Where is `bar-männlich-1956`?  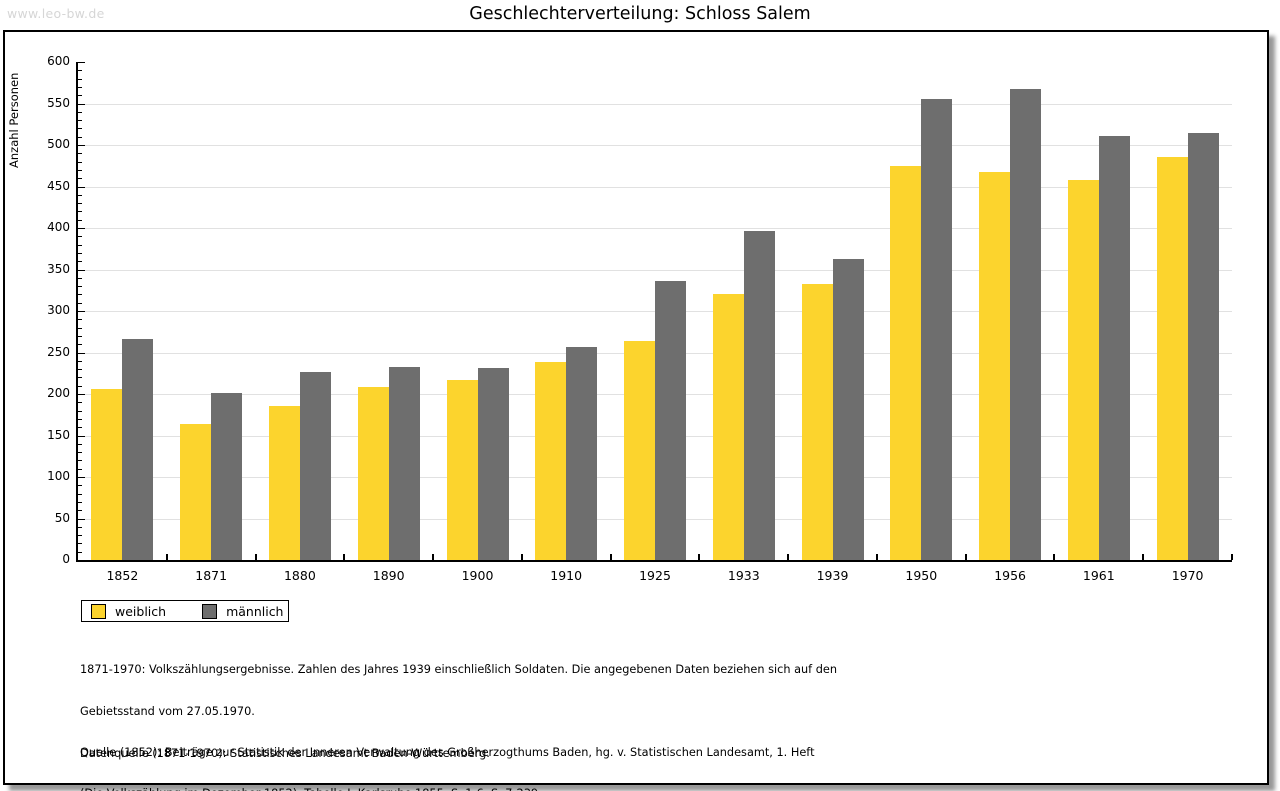
bar-männlich-1956 is located at coordinates (1026, 324).